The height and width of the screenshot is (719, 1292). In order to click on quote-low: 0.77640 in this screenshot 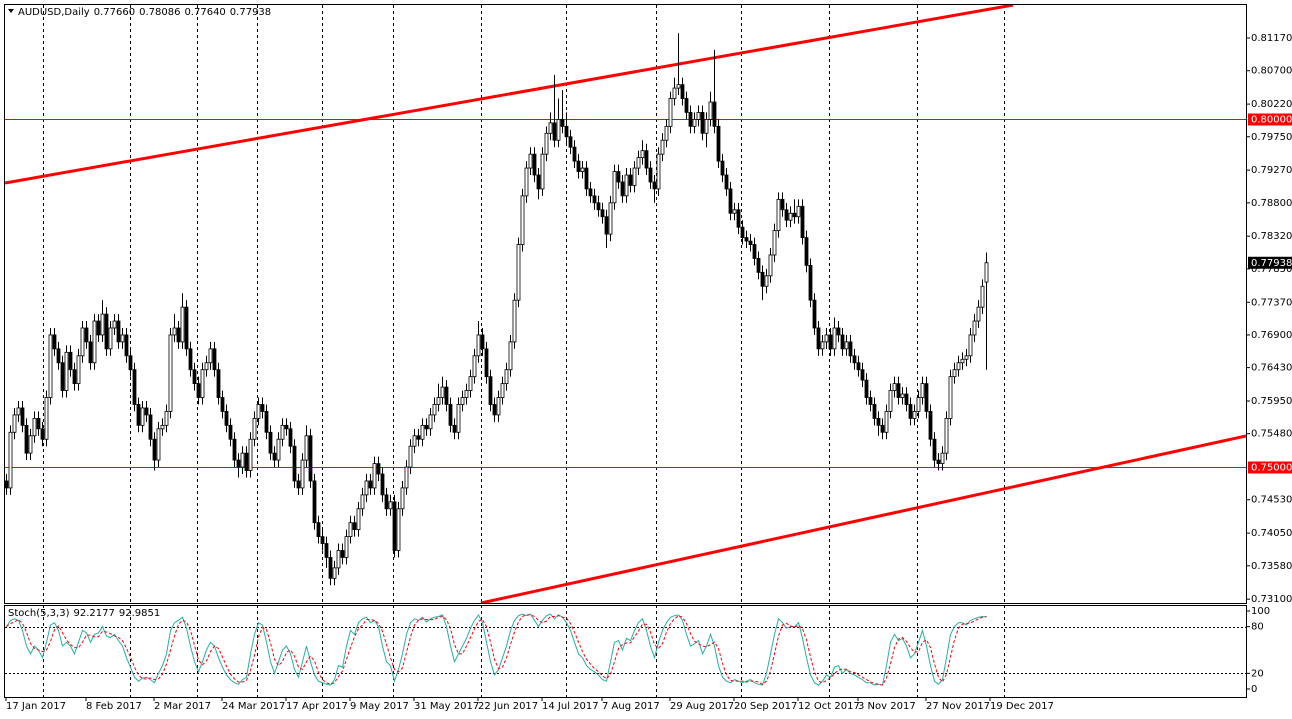, I will do `click(204, 12)`.